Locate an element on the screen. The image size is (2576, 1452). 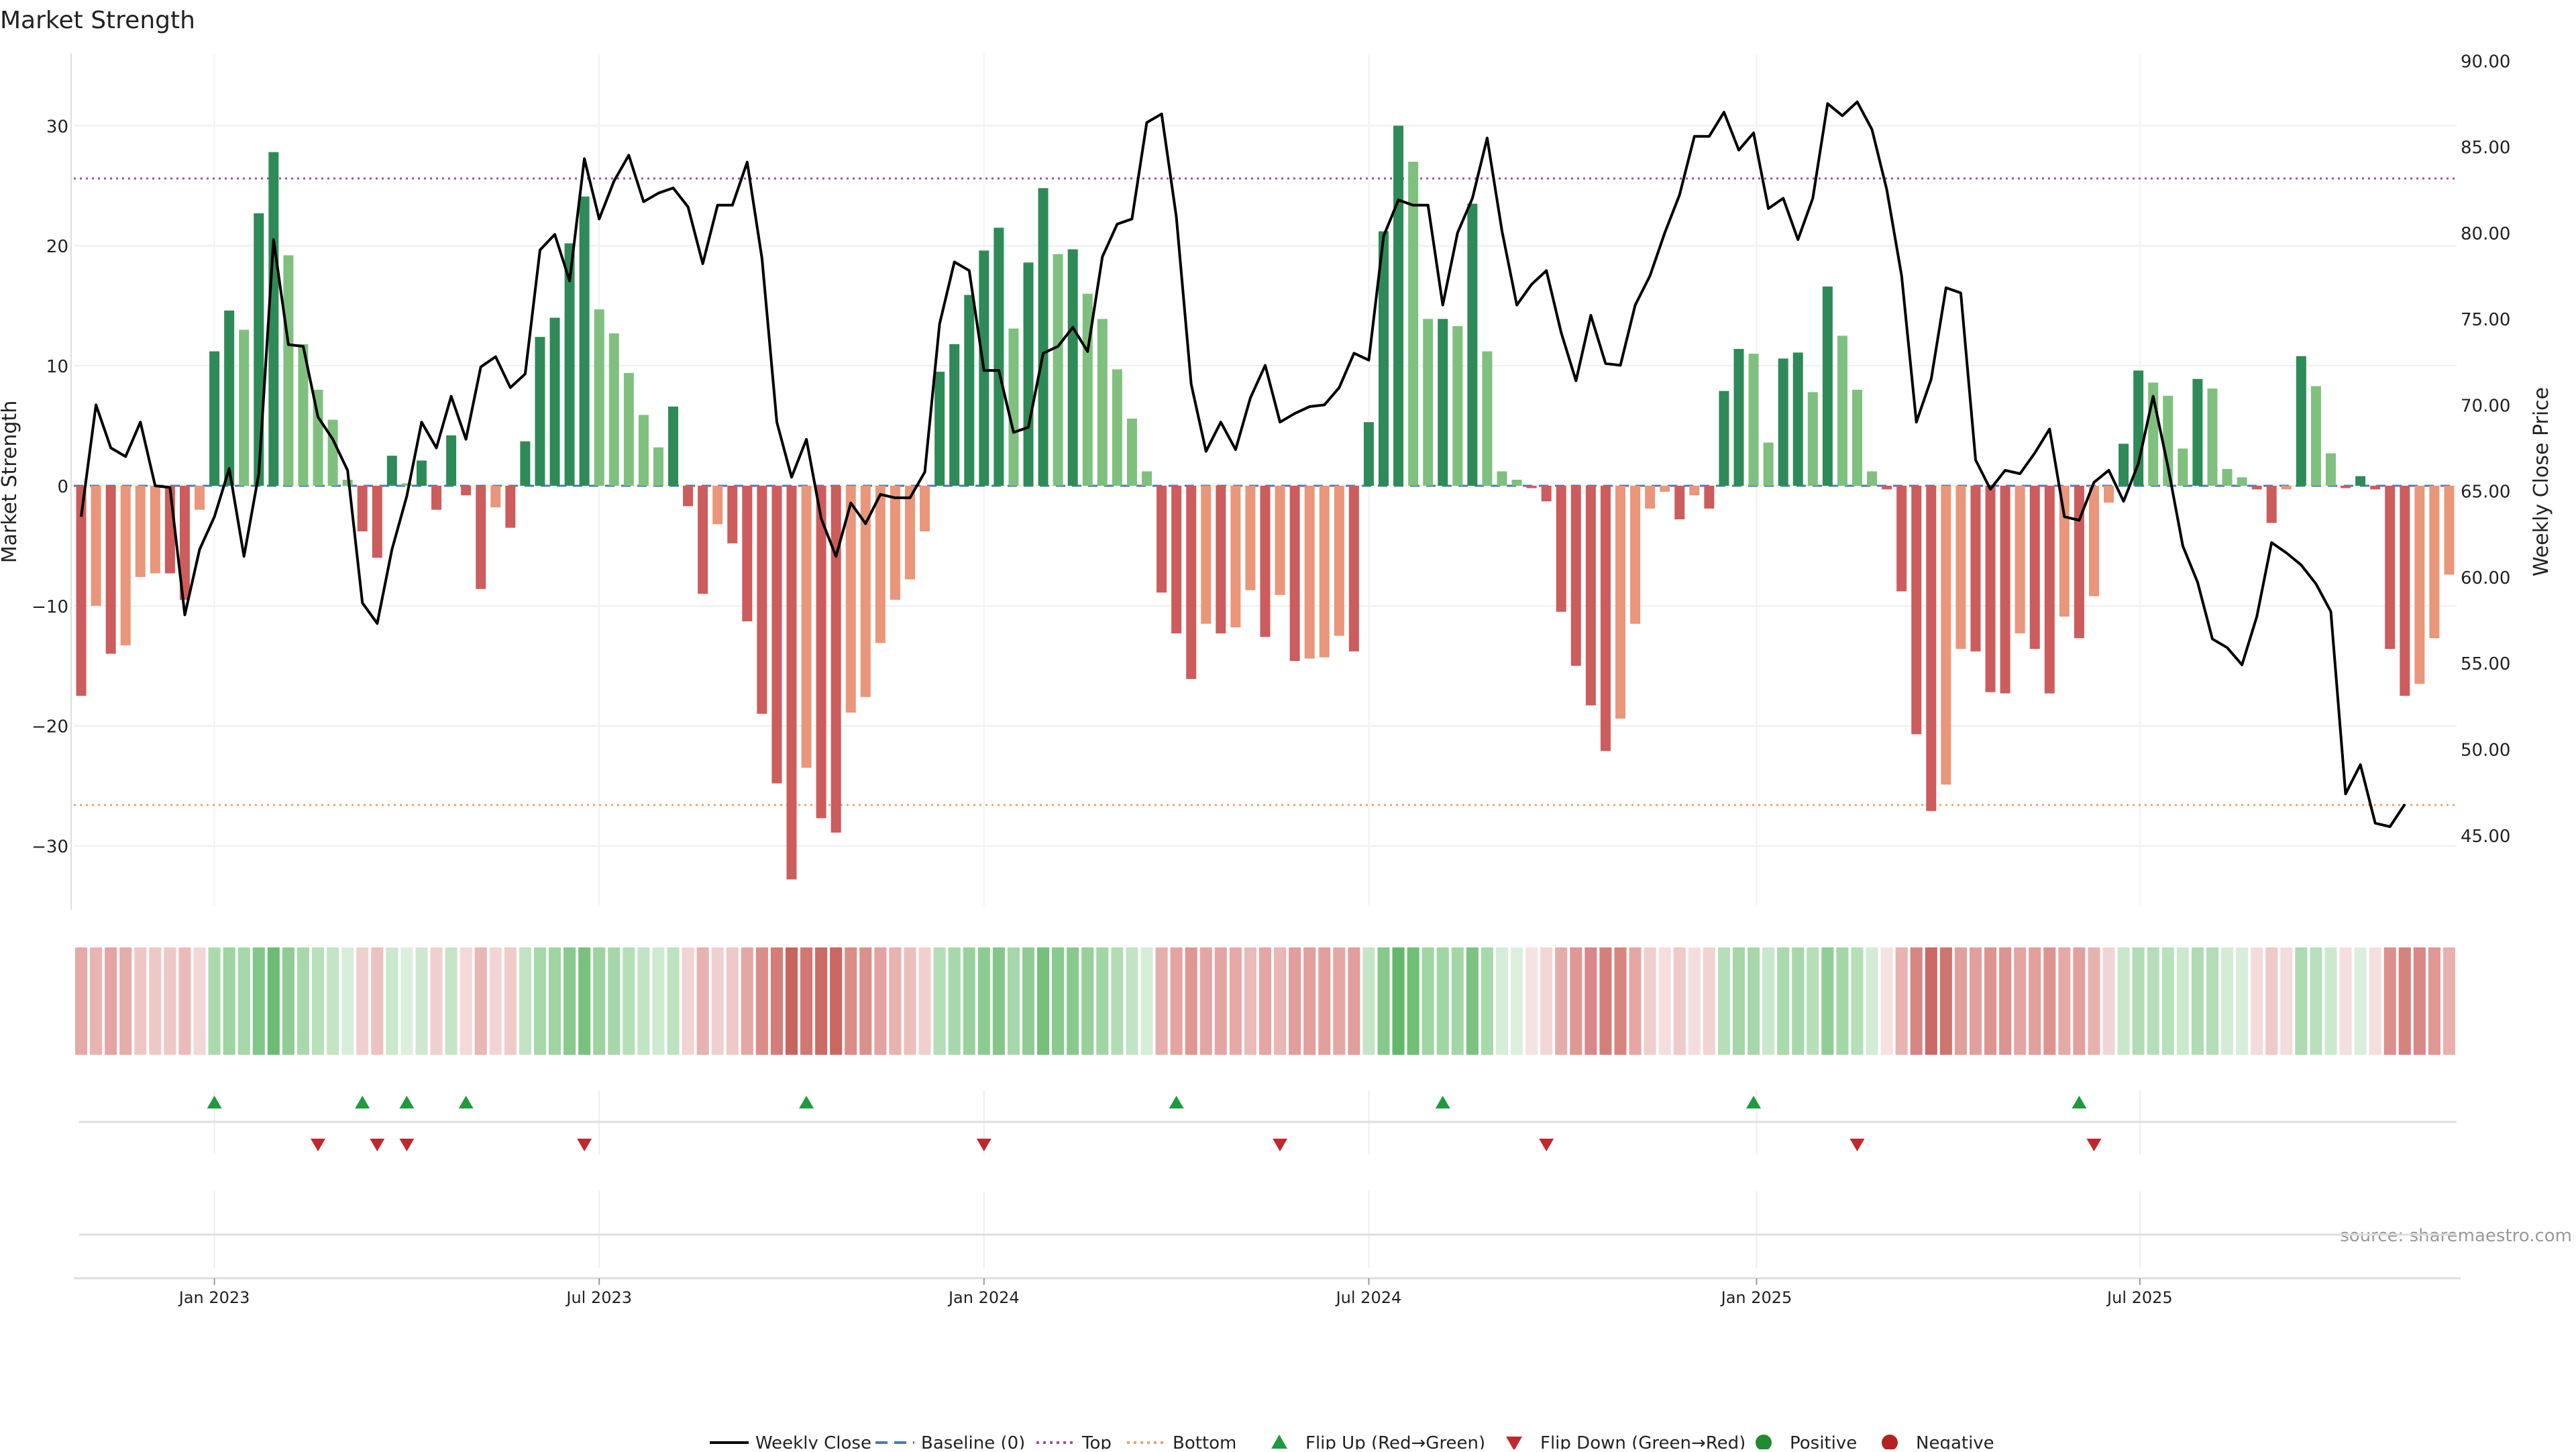
legend-label: Positive is located at coordinates (1823, 1441).